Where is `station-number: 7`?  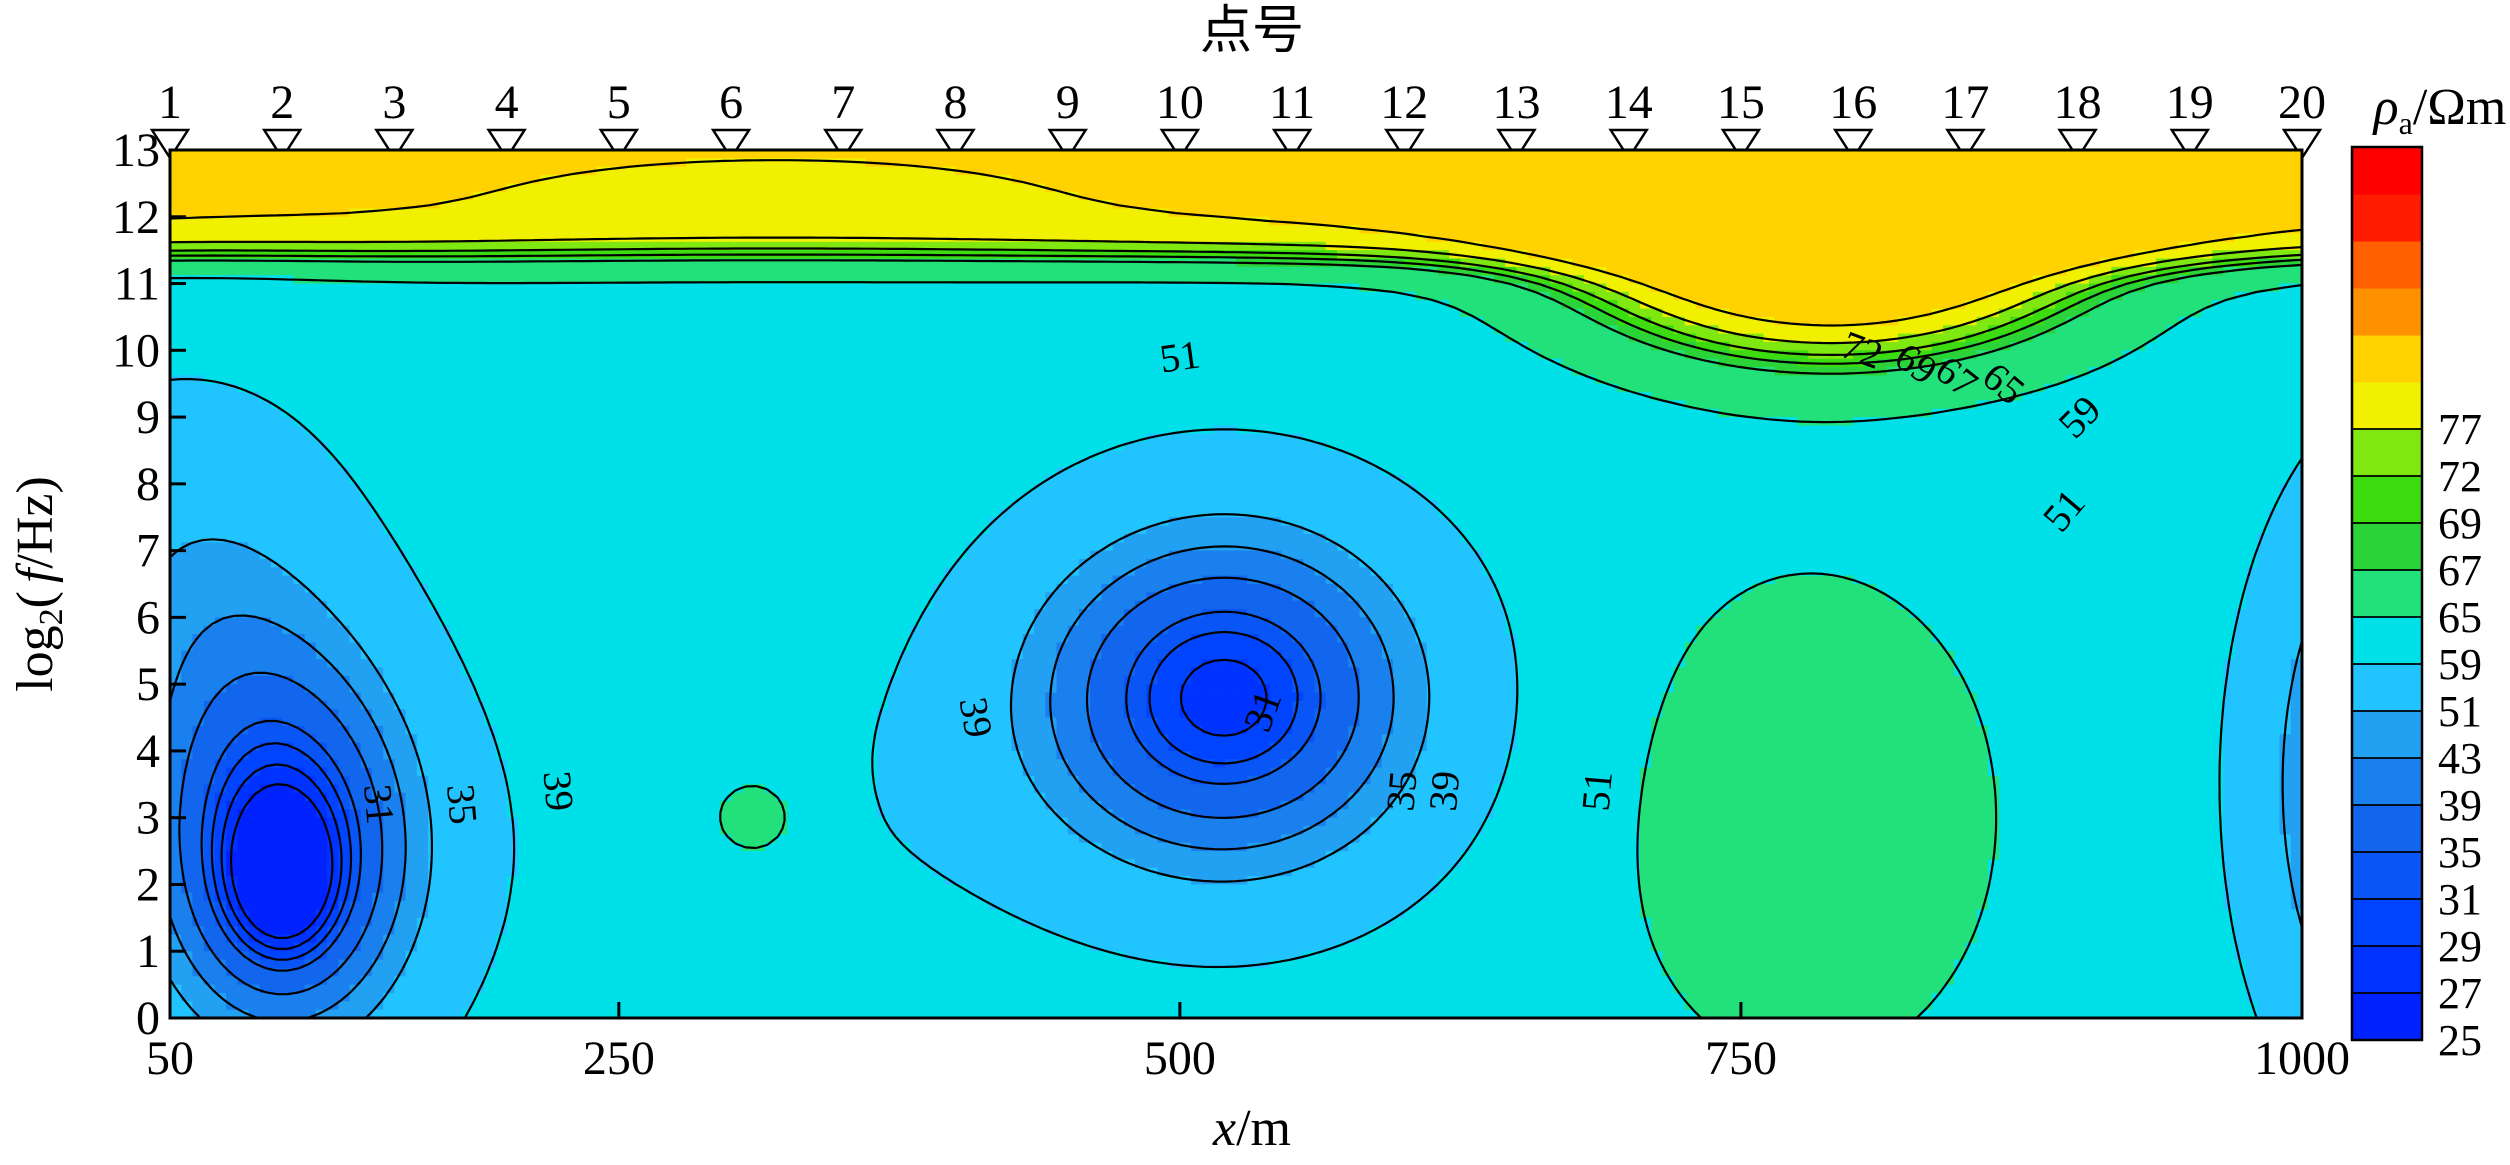 station-number: 7 is located at coordinates (843, 102).